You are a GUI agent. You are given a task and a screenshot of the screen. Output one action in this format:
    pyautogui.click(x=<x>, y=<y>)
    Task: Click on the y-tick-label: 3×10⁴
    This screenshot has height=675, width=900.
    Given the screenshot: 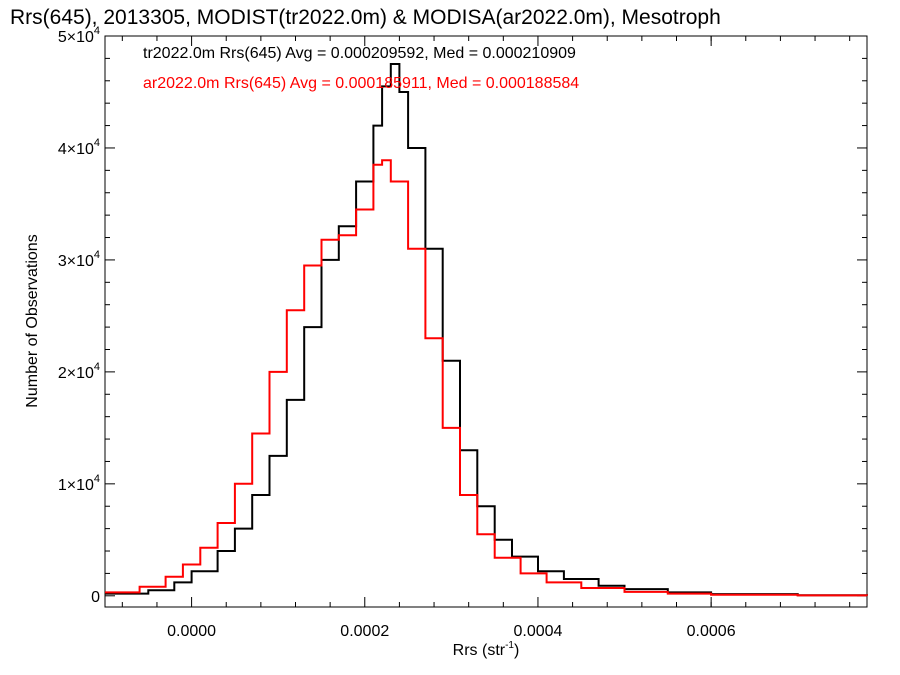 What is the action you would take?
    pyautogui.click(x=79, y=259)
    